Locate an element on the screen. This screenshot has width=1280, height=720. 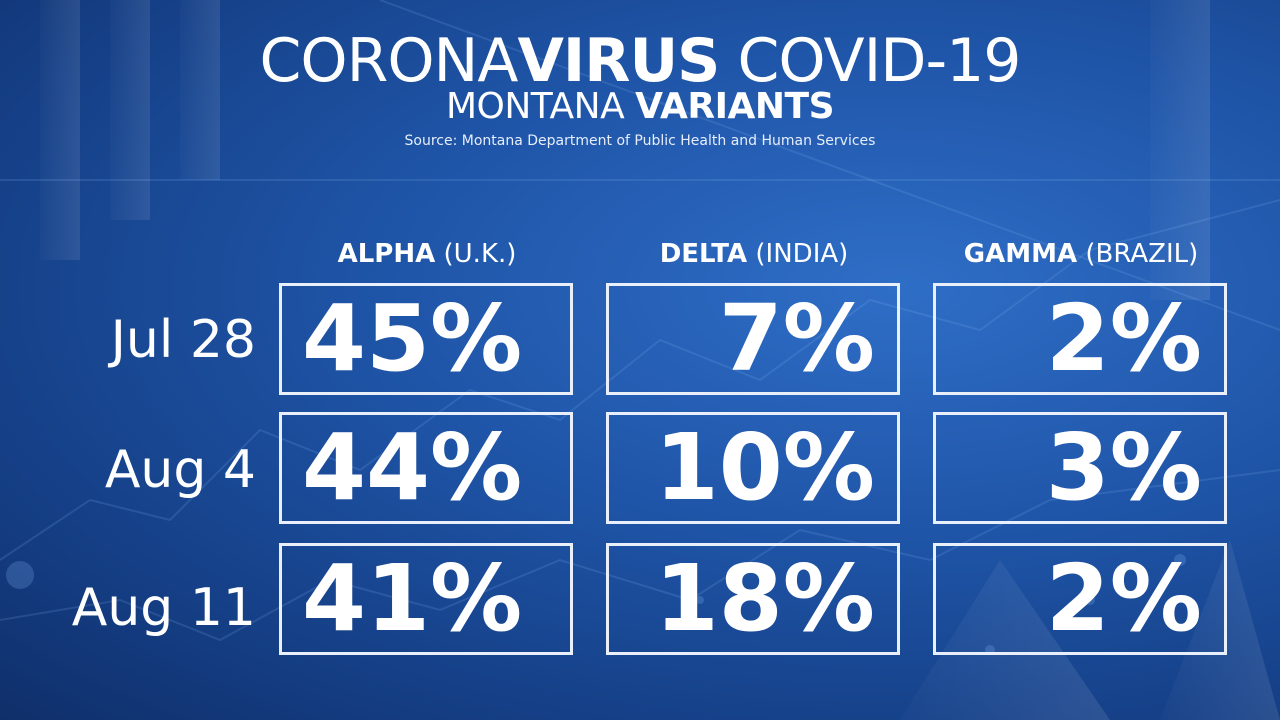
column-header-gamma: GAMMA (BRAZIL) is located at coordinates (1081, 254).